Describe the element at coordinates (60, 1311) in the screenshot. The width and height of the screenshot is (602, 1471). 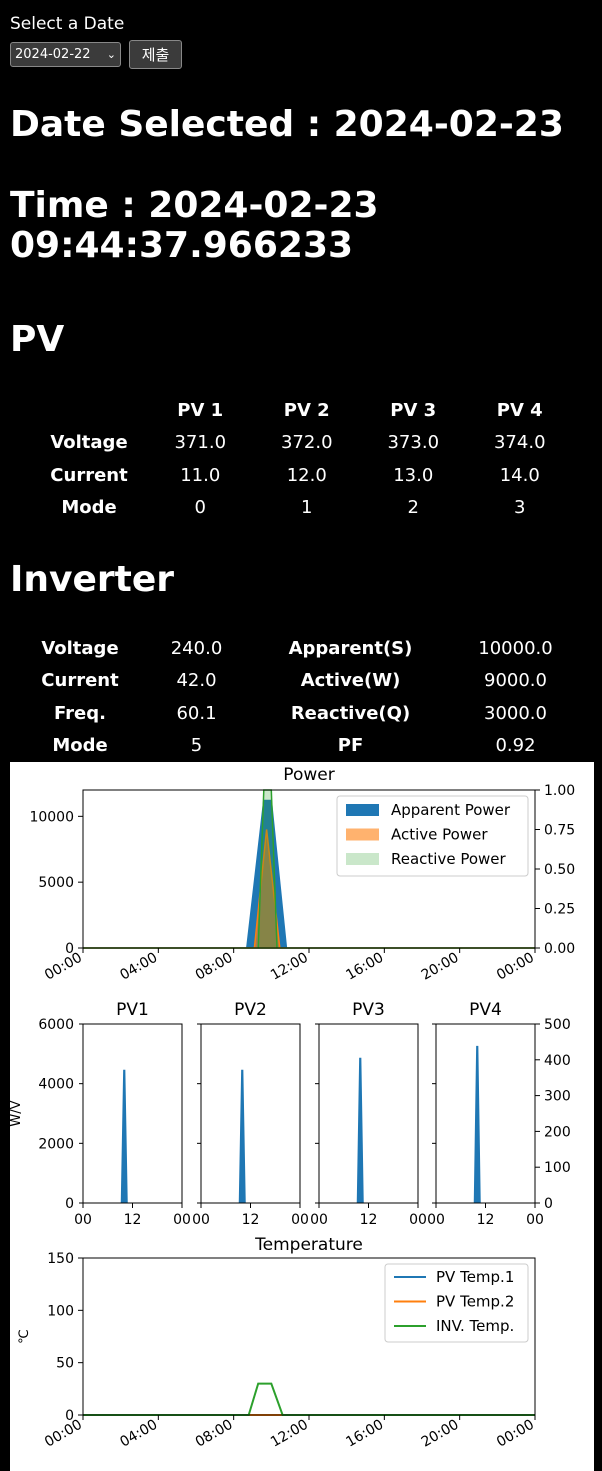
I see `temperature-ytick-label: 100` at that location.